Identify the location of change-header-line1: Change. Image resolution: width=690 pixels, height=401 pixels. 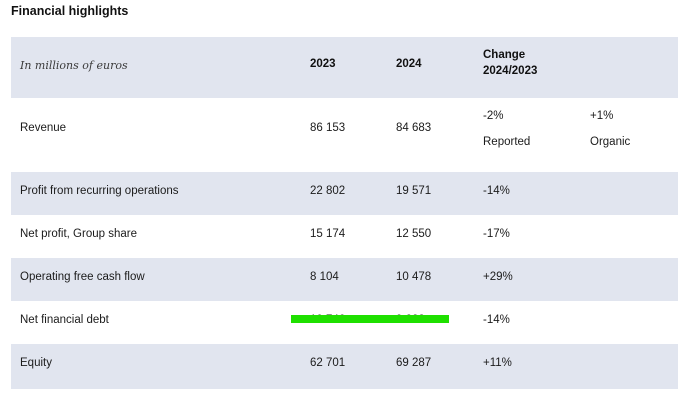
(504, 55).